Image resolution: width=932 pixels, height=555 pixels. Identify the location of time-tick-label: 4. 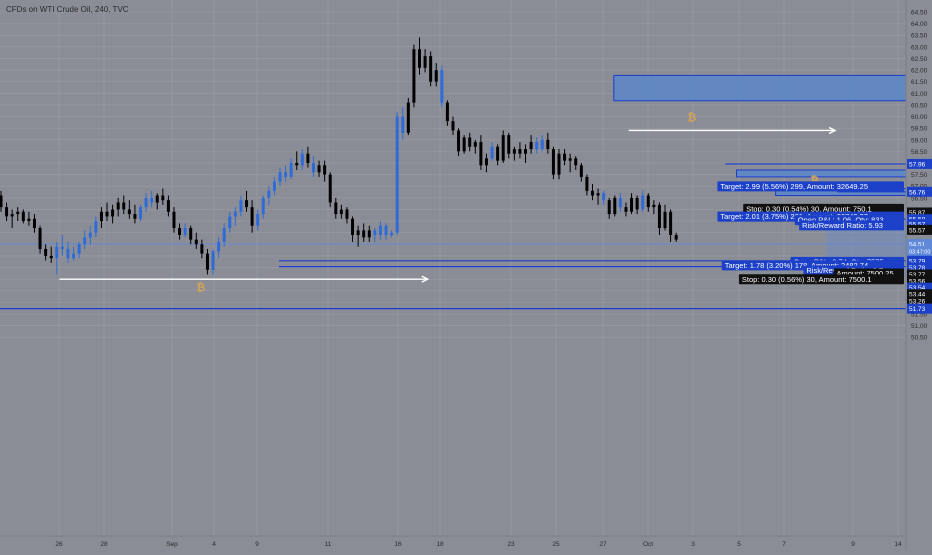
(214, 544).